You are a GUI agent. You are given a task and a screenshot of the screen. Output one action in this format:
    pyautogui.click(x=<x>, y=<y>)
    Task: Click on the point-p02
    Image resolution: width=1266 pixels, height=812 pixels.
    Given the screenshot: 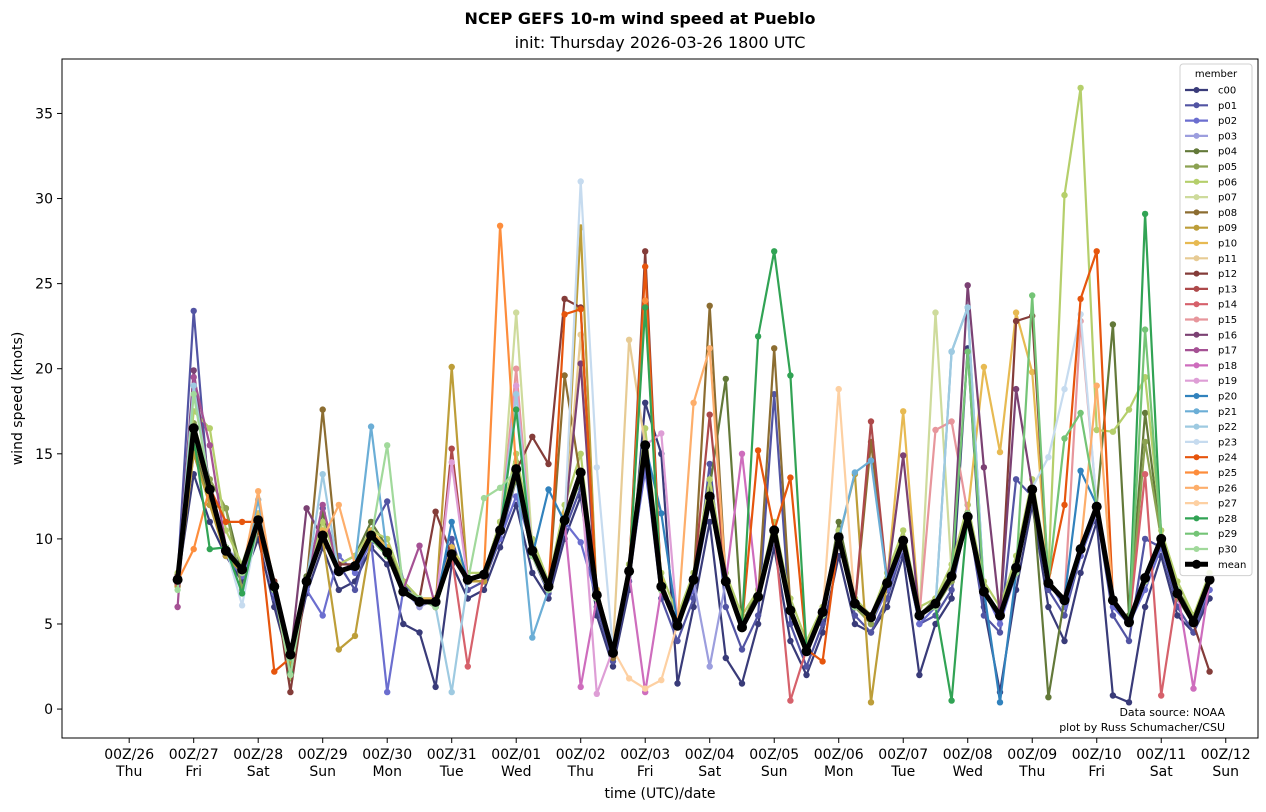 What is the action you would take?
    pyautogui.click(x=322, y=615)
    